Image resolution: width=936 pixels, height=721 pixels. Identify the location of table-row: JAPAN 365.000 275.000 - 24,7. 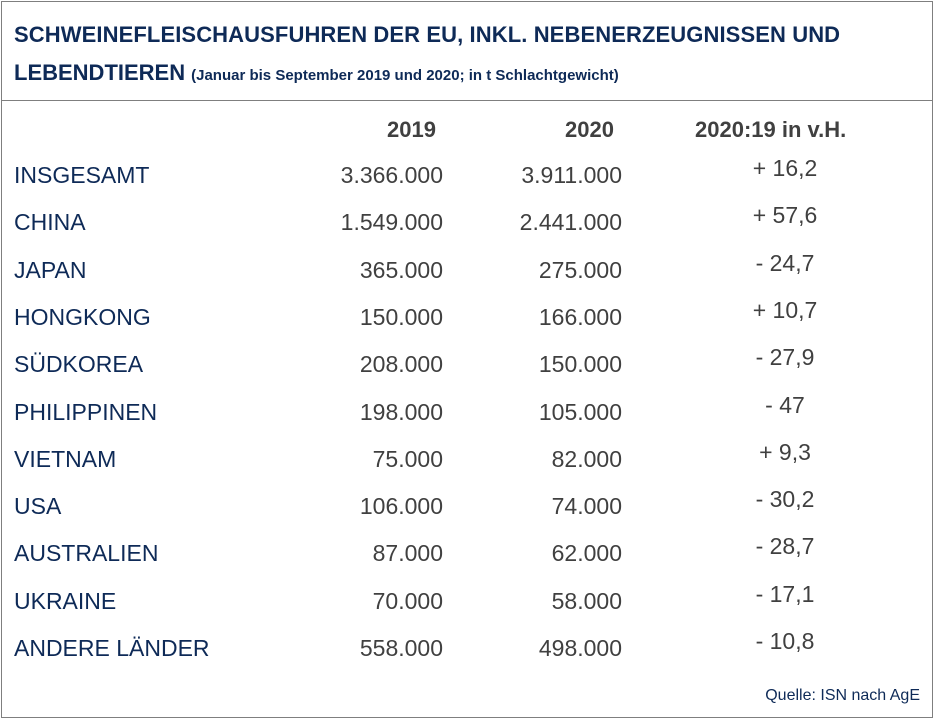
(467, 268).